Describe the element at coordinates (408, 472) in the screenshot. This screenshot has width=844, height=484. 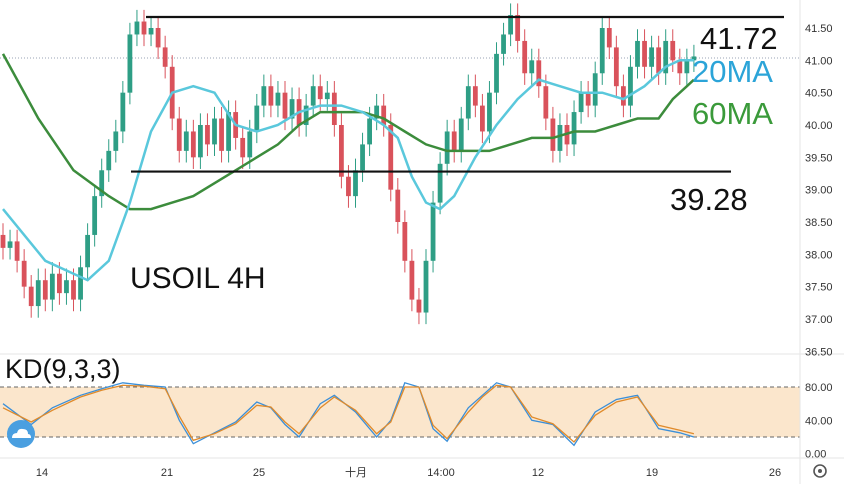
I see `x-ticks: 14 21 25 十月 14:00 12 19 26` at that location.